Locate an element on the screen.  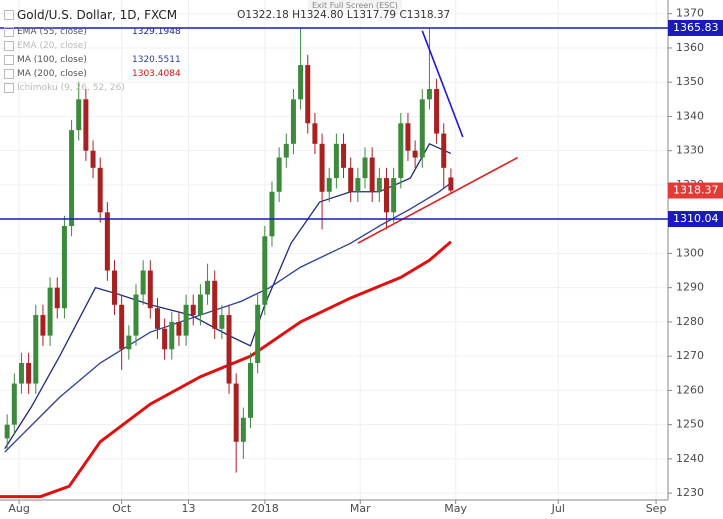
indicator-value: 1303.4084 is located at coordinates (156, 74).